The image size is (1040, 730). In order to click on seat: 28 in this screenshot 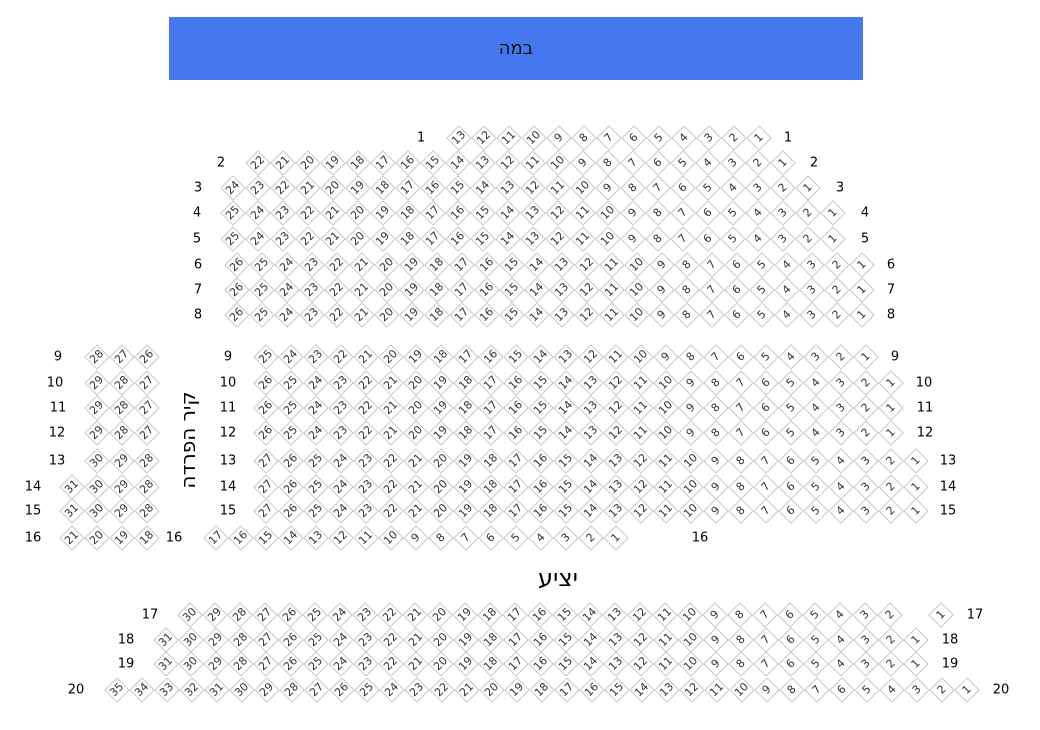, I will do `click(240, 615)`.